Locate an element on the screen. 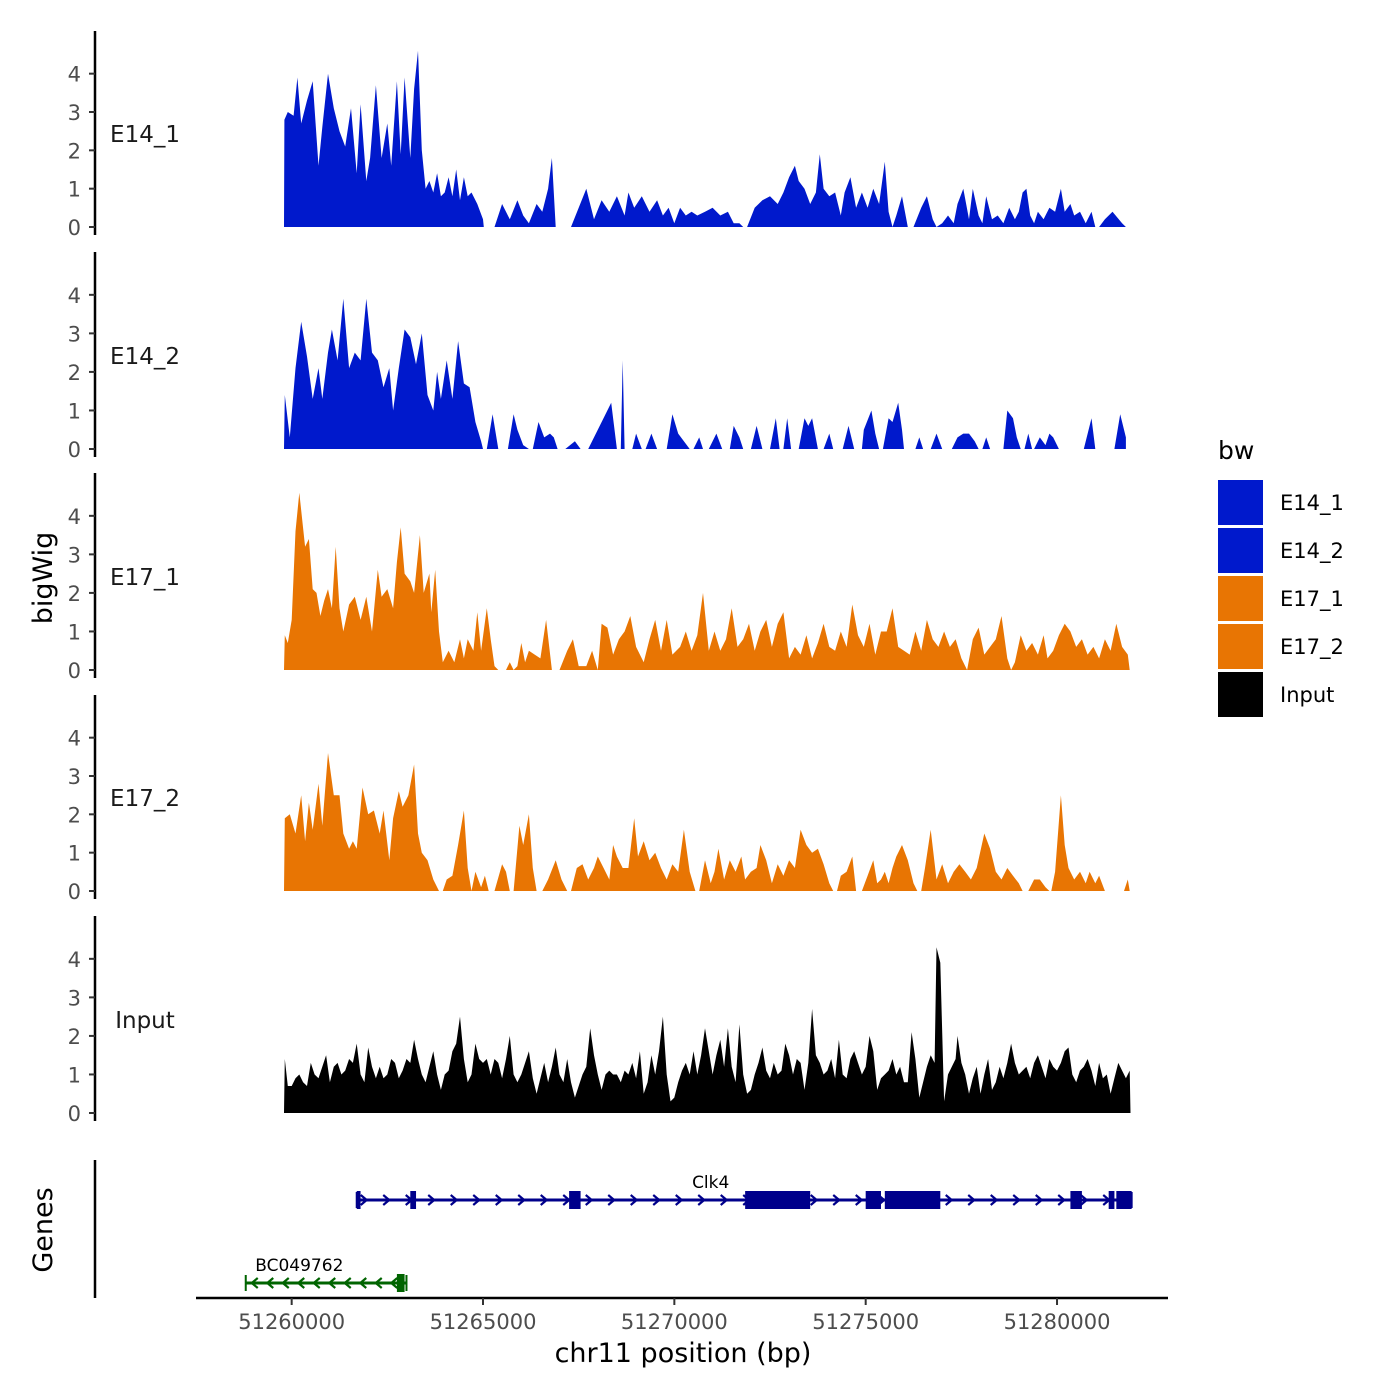  track-E17_1: 0 1 2 3 4 E17_1 is located at coordinates (599, 578).